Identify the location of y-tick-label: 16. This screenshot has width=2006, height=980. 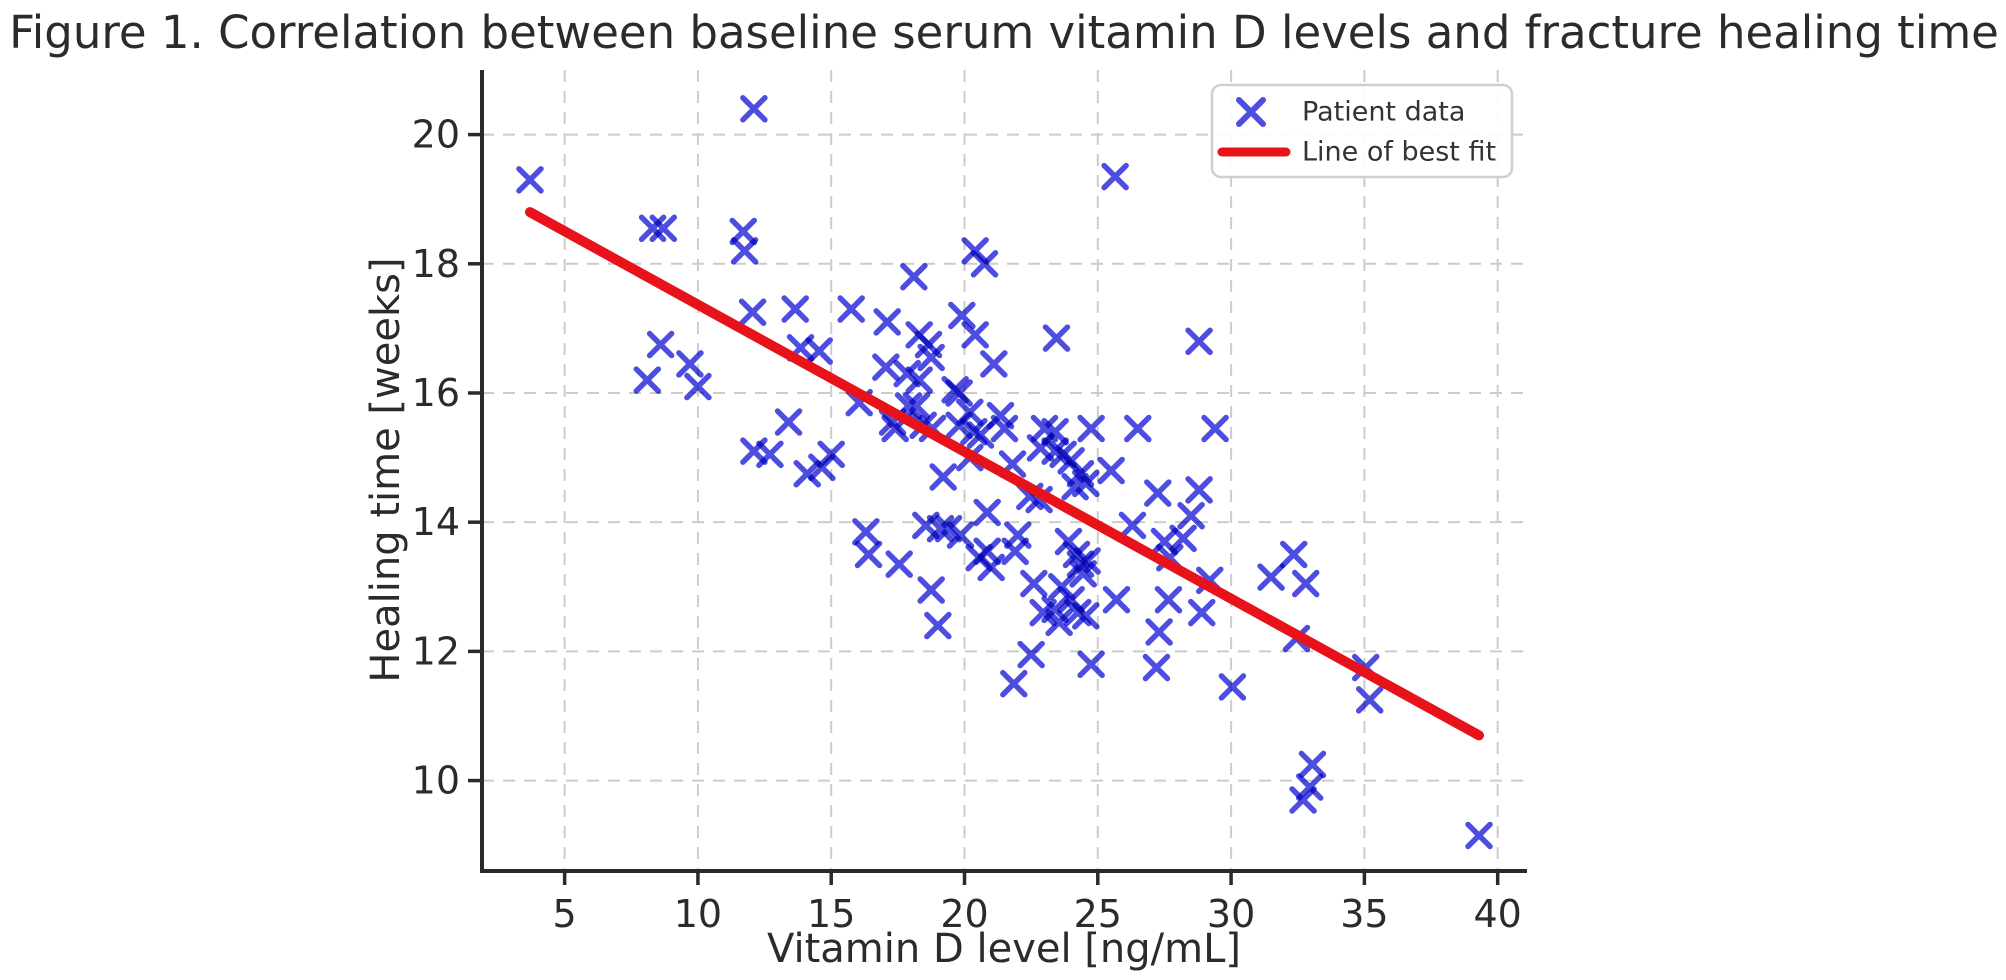
(436, 393).